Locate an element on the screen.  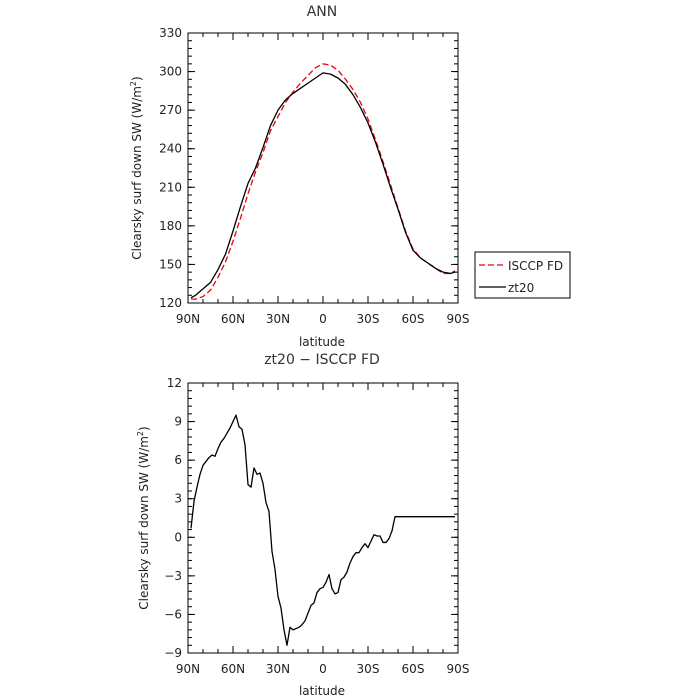
y-tick-label: 6 is located at coordinates (178, 460).